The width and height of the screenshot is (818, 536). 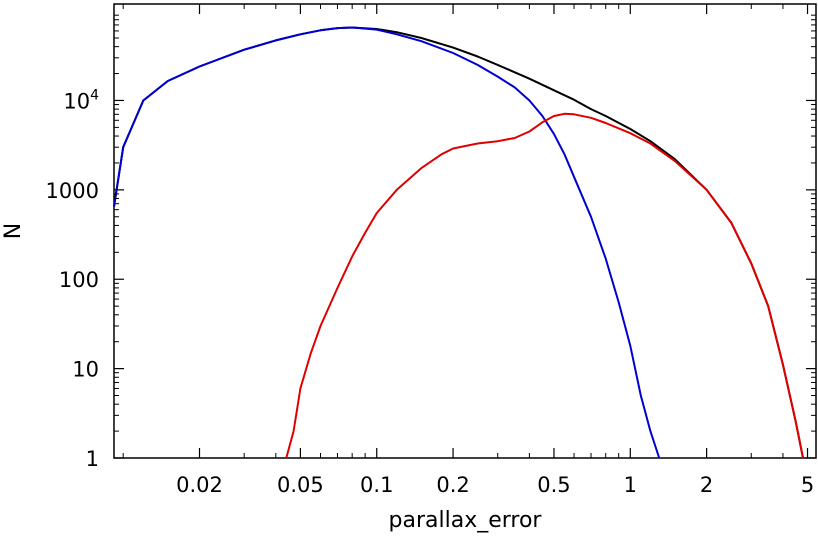 I want to click on y-tick-label: 10⁴, so click(x=81, y=100).